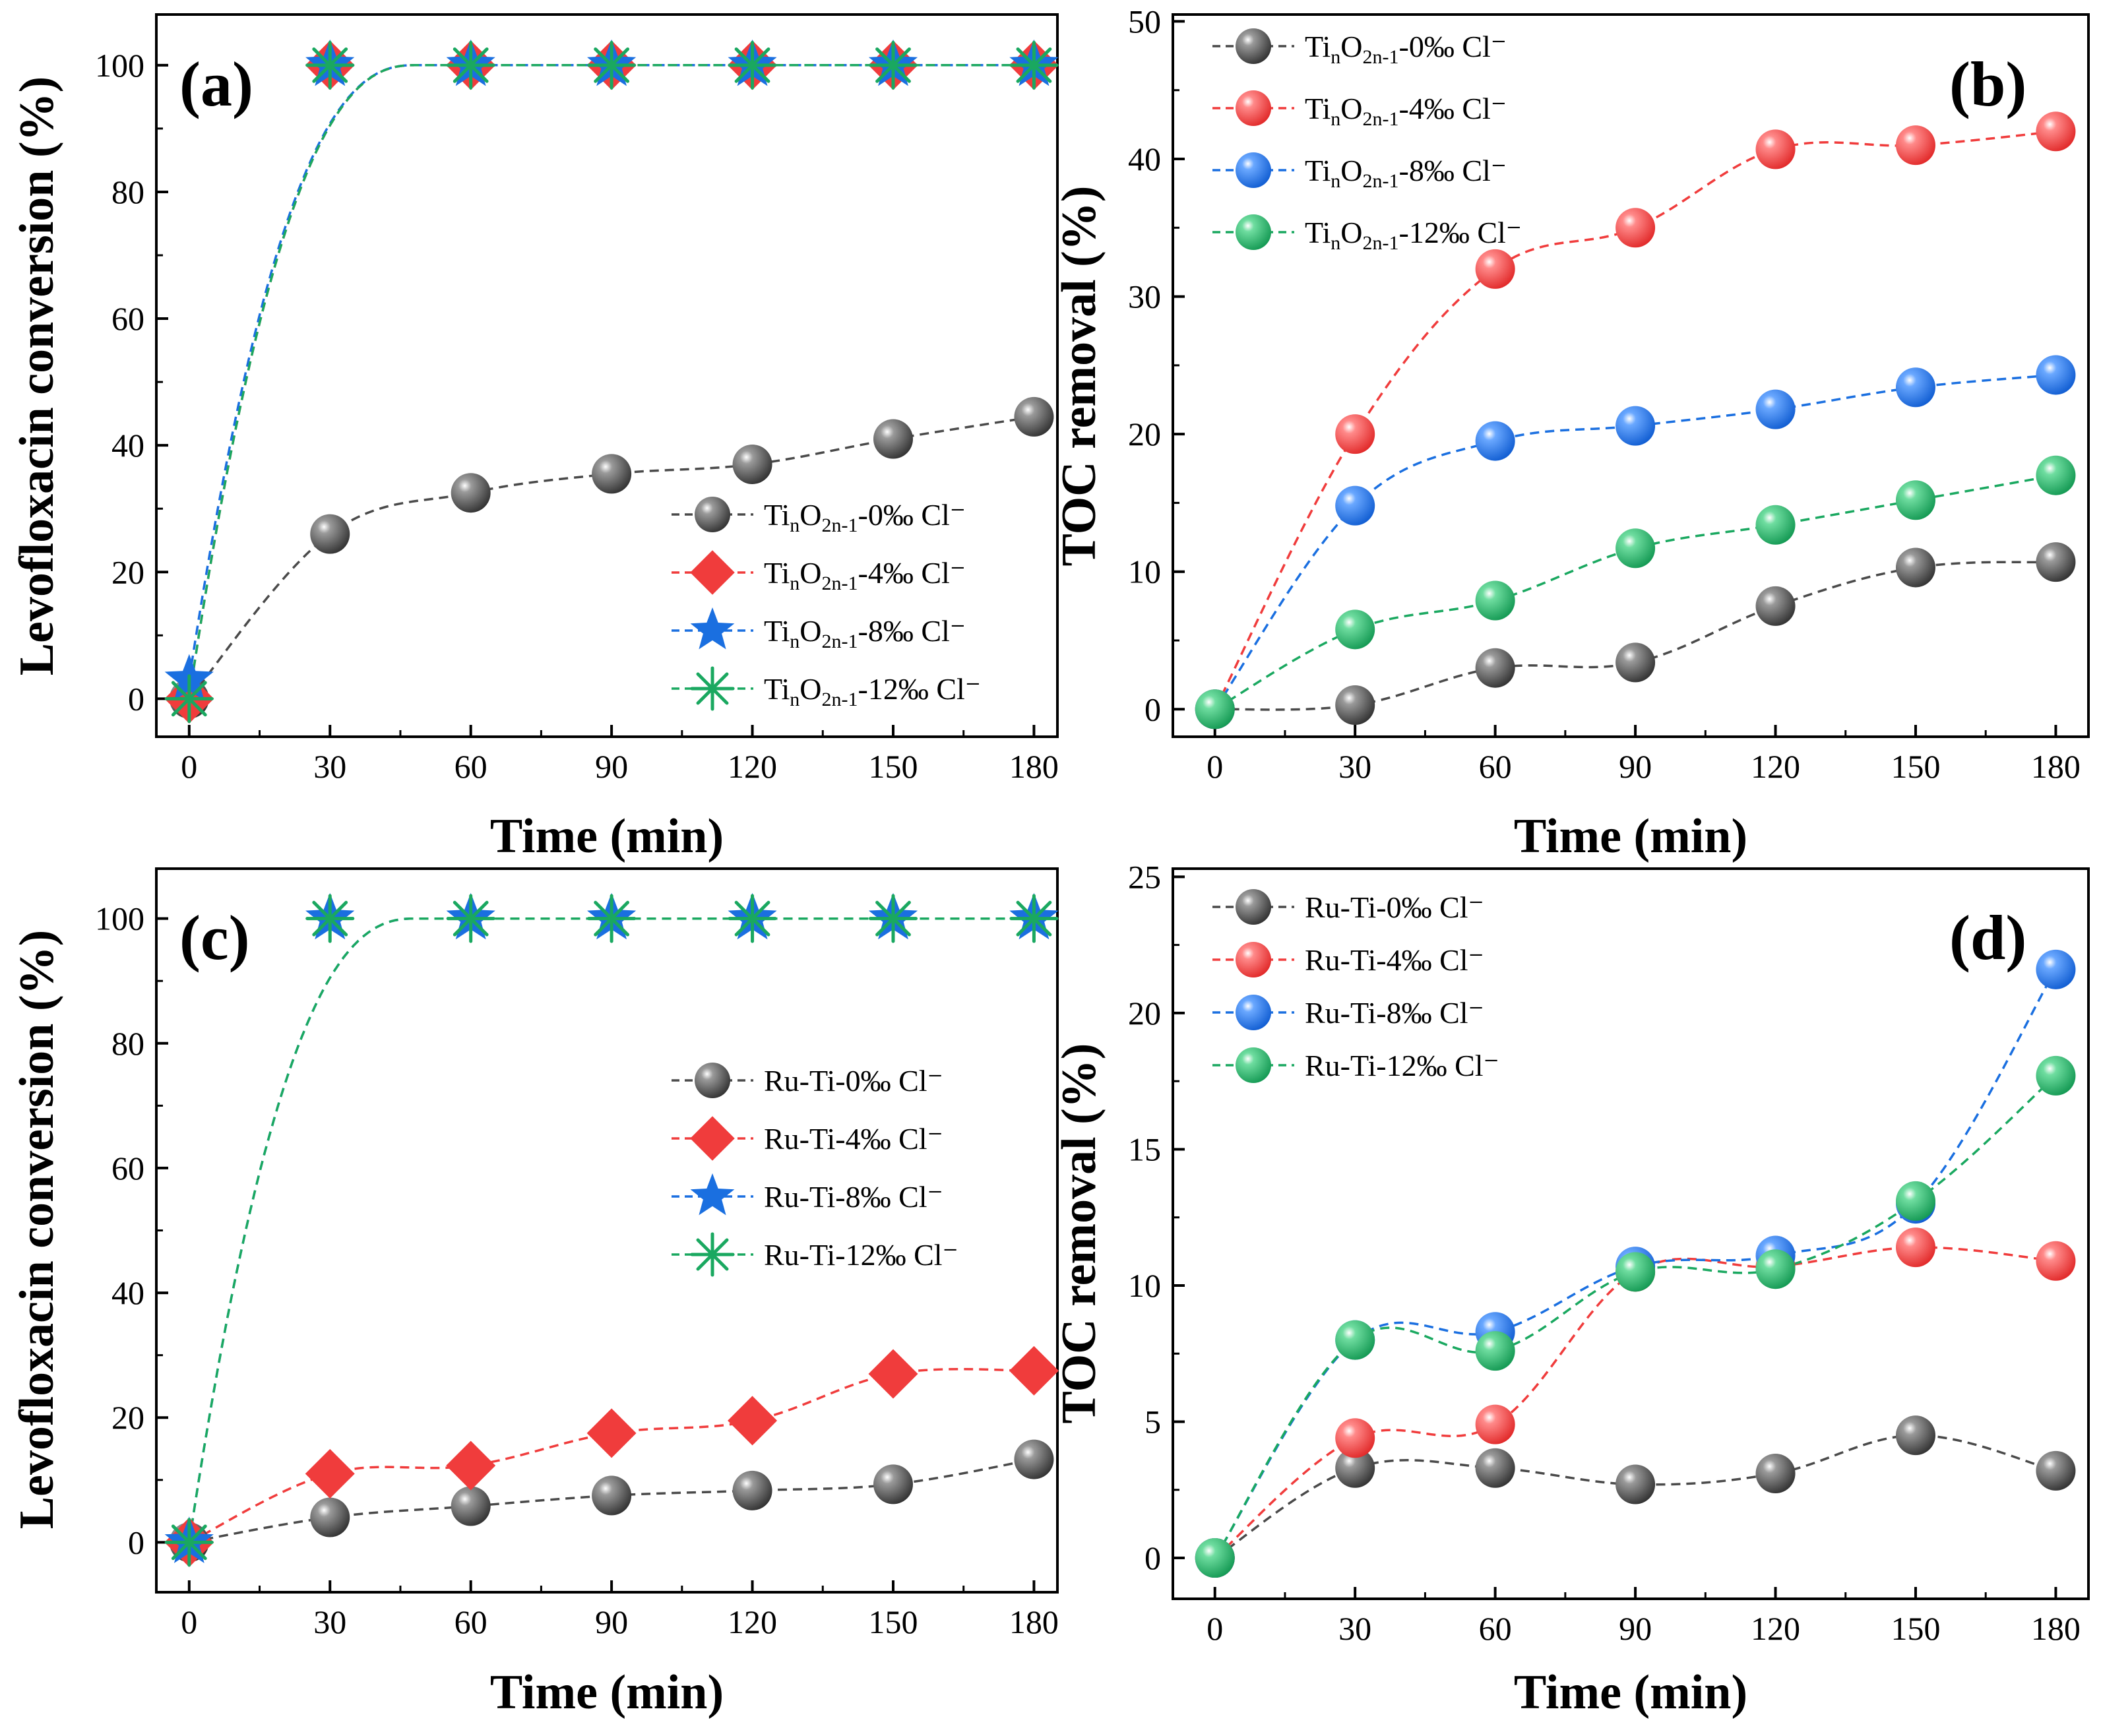 Image resolution: width=2101 pixels, height=1736 pixels. Describe the element at coordinates (216, 84) in the screenshot. I see `panel-label: (a)` at that location.